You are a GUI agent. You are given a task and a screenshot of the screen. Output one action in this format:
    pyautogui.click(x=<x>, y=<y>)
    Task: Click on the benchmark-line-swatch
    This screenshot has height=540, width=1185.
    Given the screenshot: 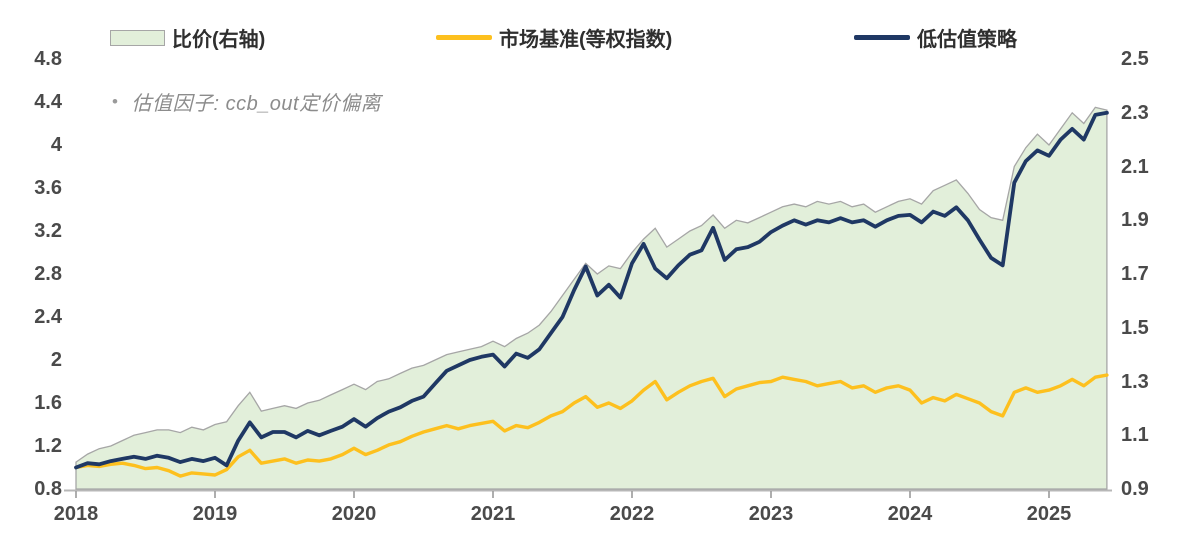 What is the action you would take?
    pyautogui.click(x=464, y=37)
    